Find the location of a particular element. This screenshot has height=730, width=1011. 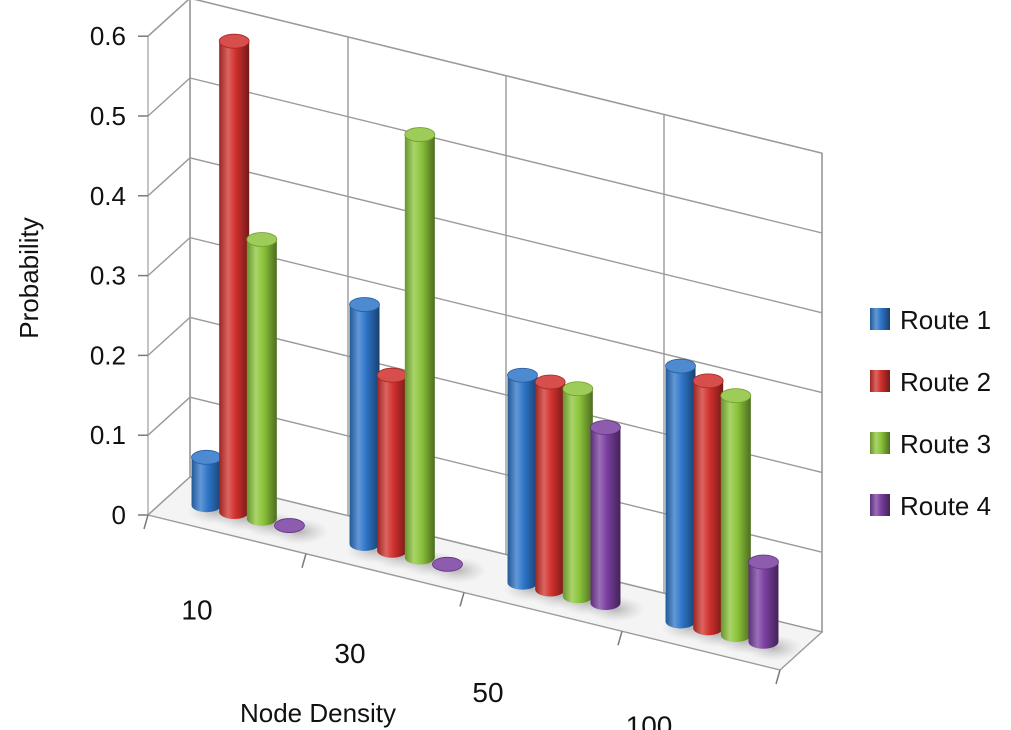

legend-label: Route 1 is located at coordinates (945, 320).